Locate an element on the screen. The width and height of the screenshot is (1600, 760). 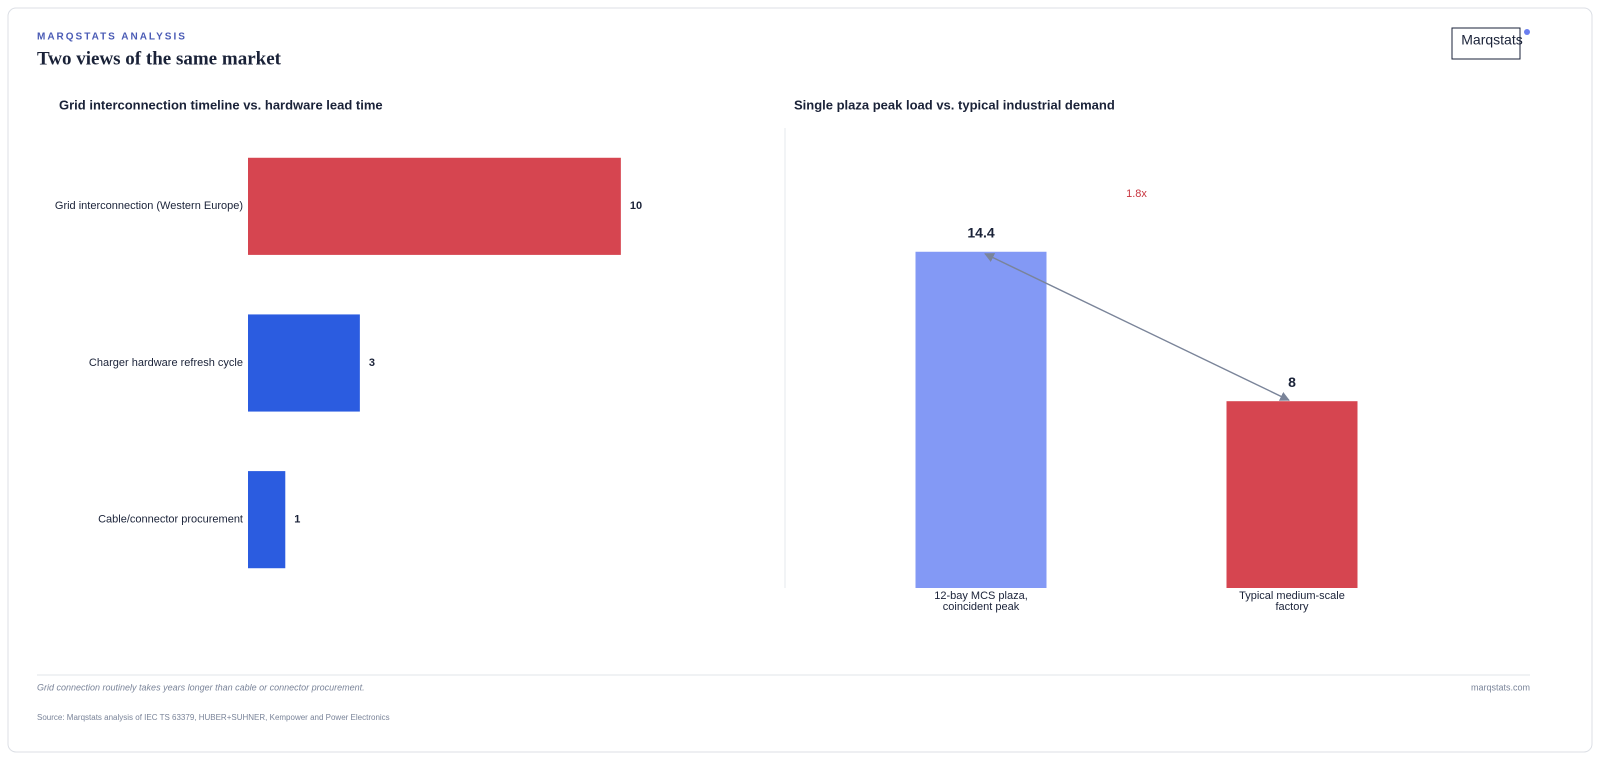
x-label-box: Typical medium-scale factory is located at coordinates (1292, 602).